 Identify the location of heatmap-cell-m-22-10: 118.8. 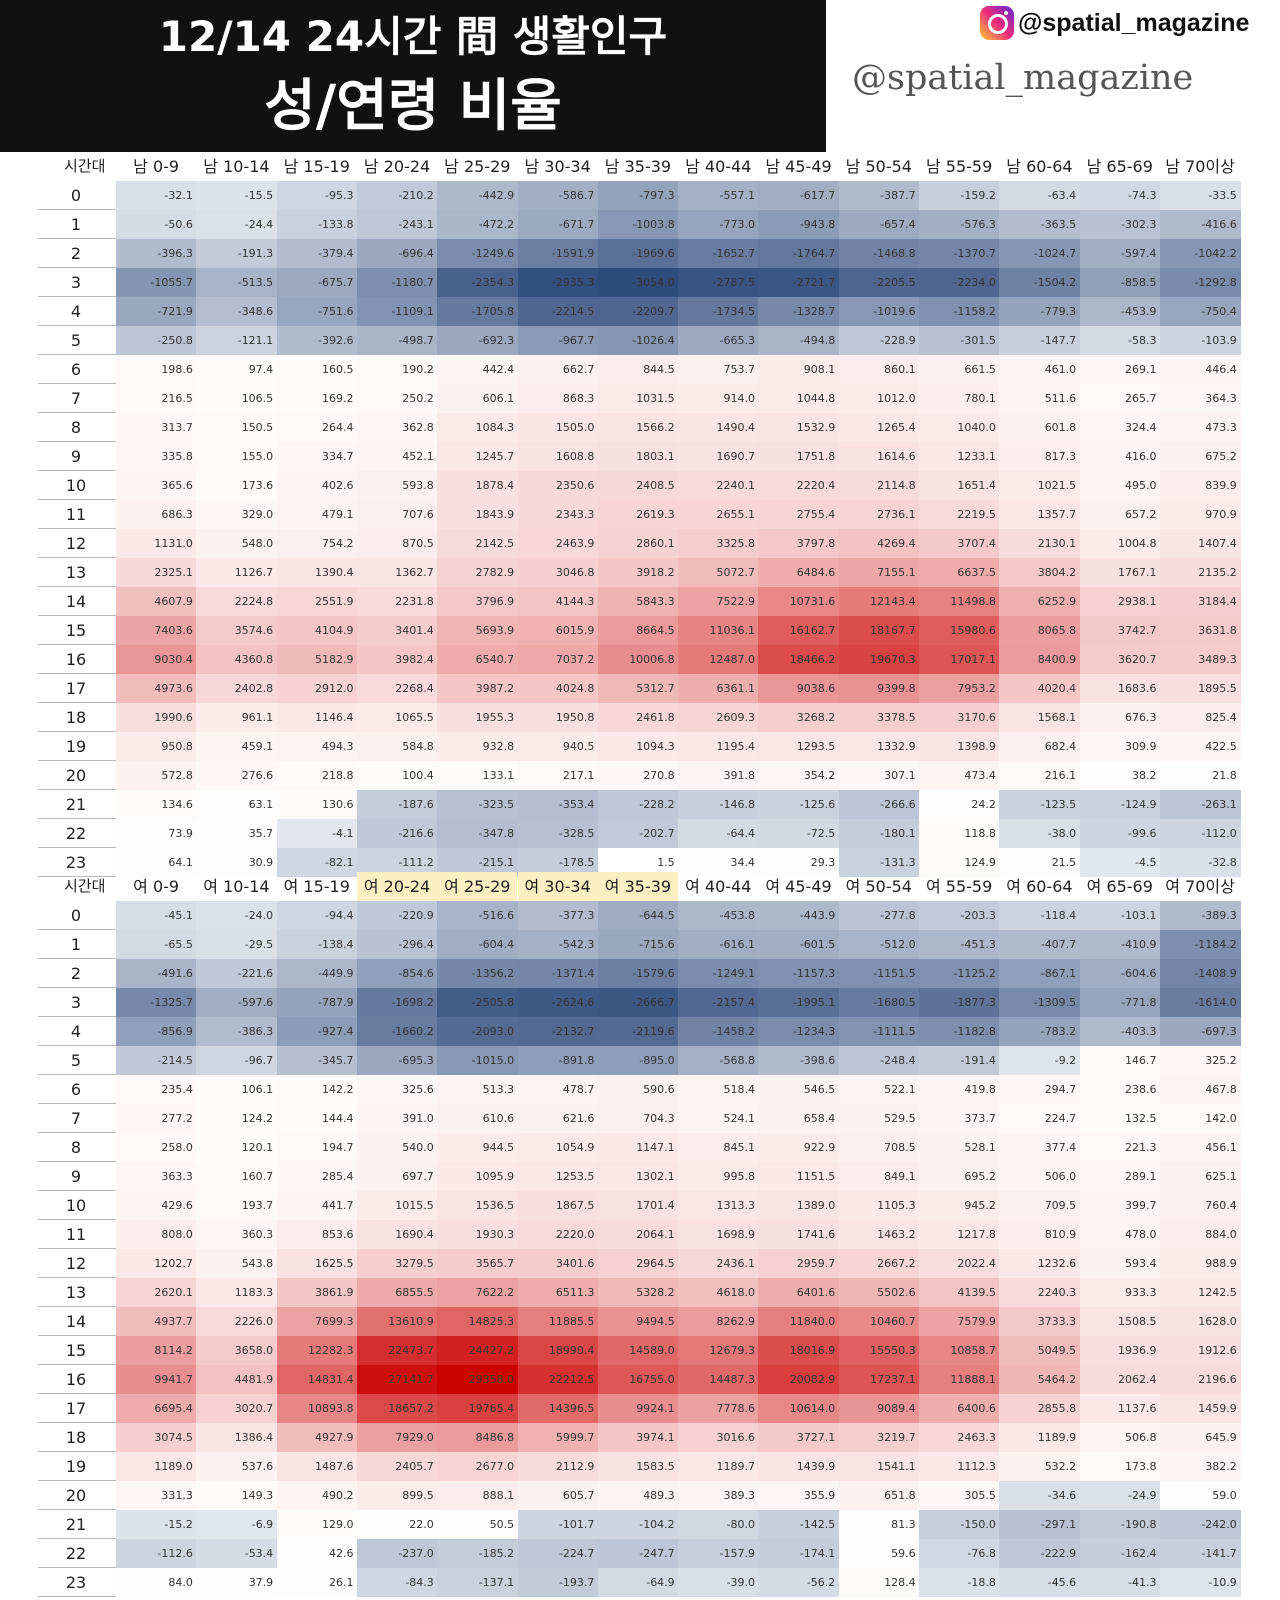
(959, 833).